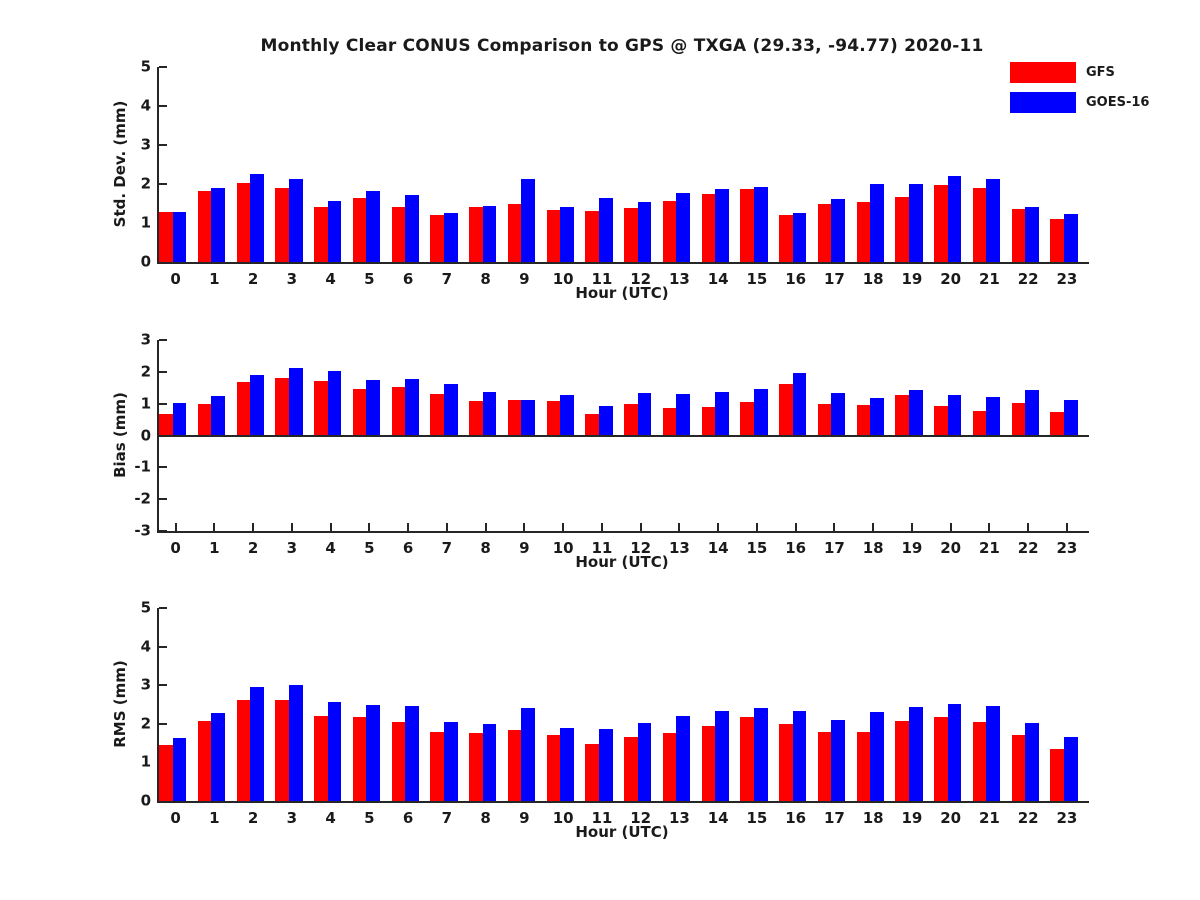 Image resolution: width=1200 pixels, height=900 pixels. What do you see at coordinates (718, 279) in the screenshot?
I see `x-tick-label: 14` at bounding box center [718, 279].